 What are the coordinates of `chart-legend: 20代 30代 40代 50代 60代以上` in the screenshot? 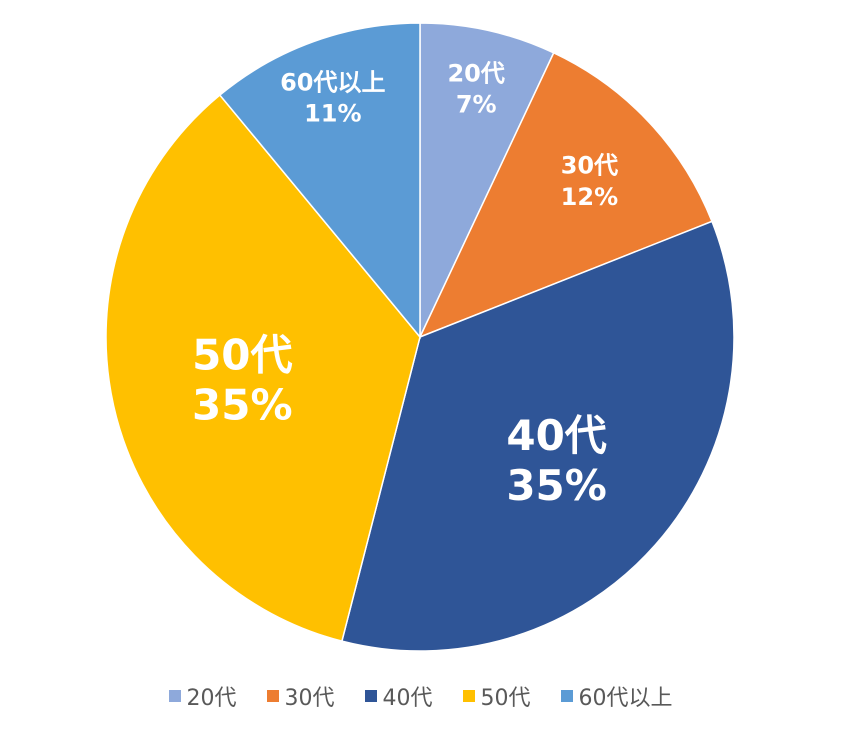 It's located at (420, 696).